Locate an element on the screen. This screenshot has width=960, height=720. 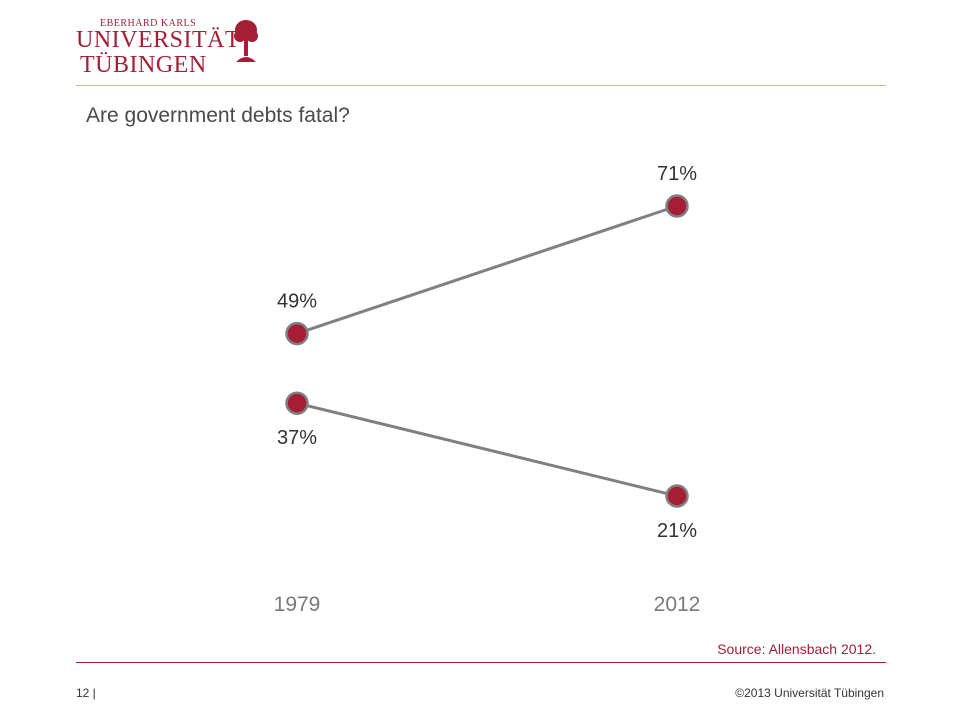
header-divider is located at coordinates (481, 85).